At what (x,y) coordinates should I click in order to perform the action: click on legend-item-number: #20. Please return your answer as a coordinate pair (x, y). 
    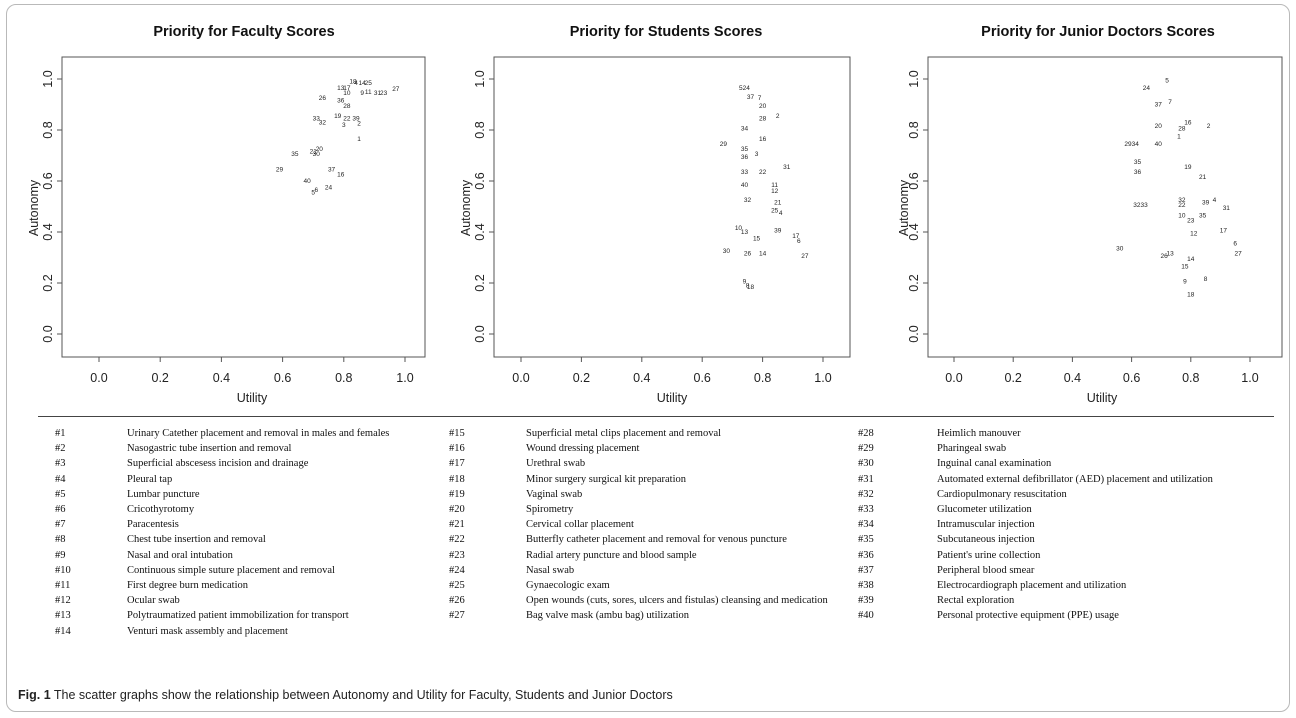
    Looking at the image, I should click on (457, 510).